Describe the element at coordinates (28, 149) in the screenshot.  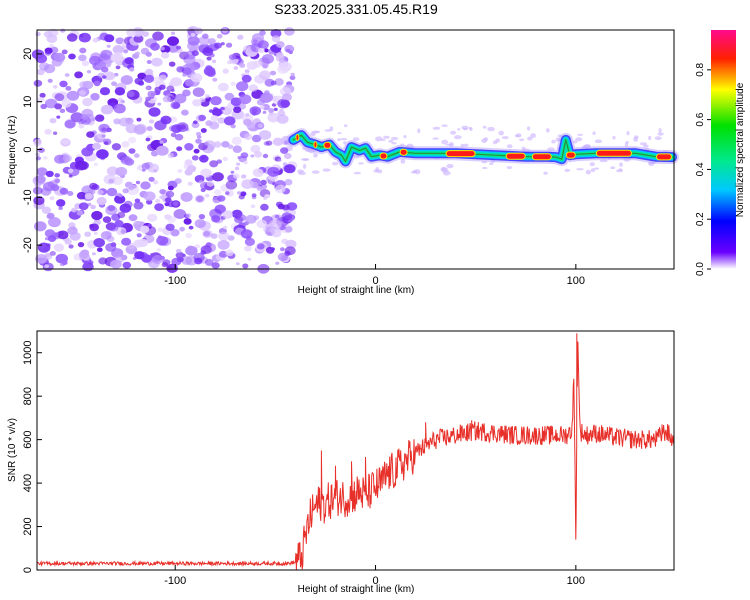
I see `y-tick-label: 0` at that location.